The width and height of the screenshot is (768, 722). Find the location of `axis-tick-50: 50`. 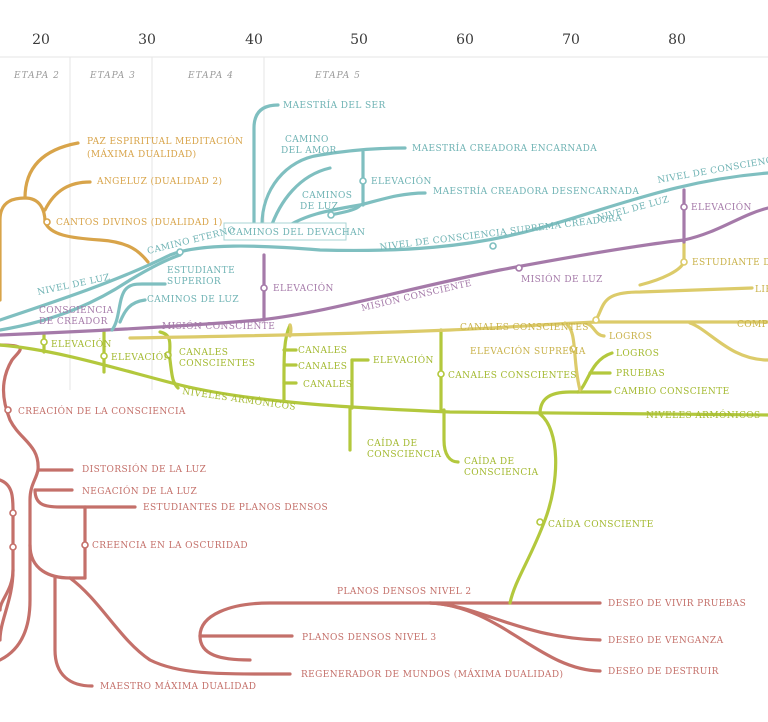

axis-tick-50: 50 is located at coordinates (359, 40).